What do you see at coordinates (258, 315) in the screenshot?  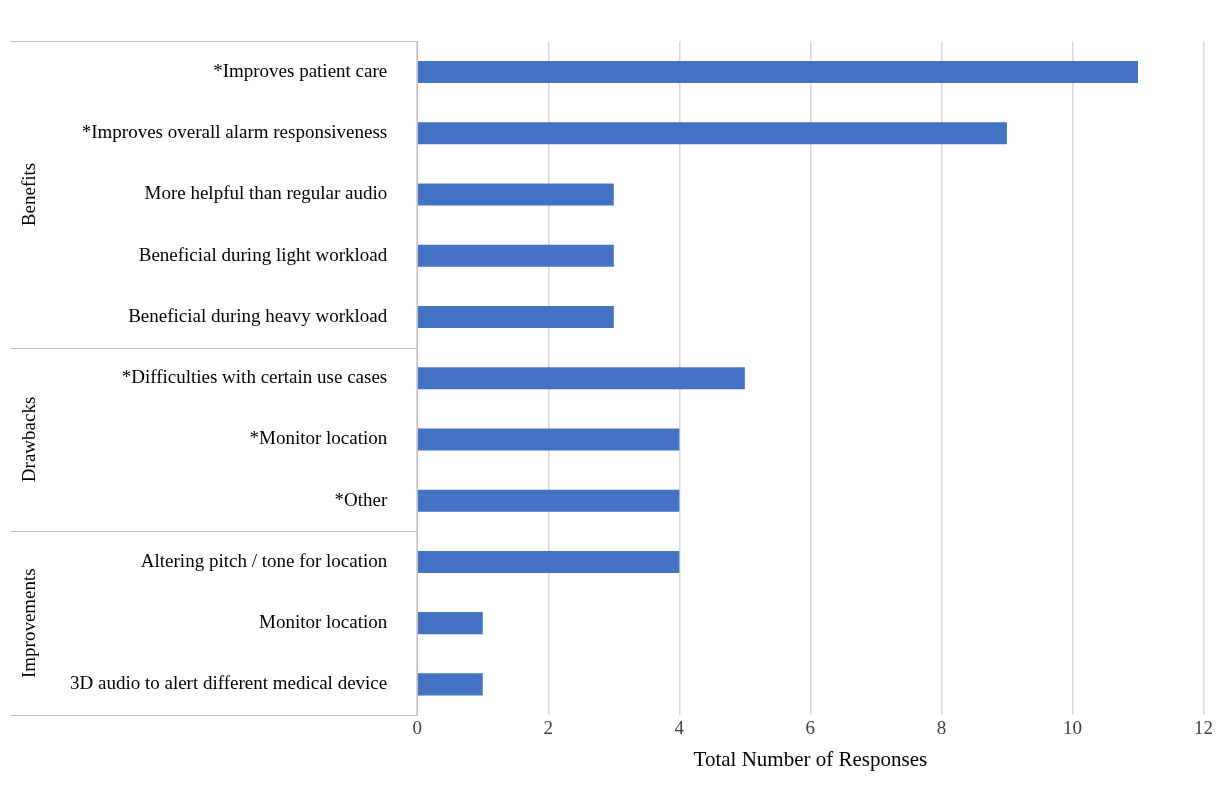 I see `y-tick-label: Beneficial during heavy workload` at bounding box center [258, 315].